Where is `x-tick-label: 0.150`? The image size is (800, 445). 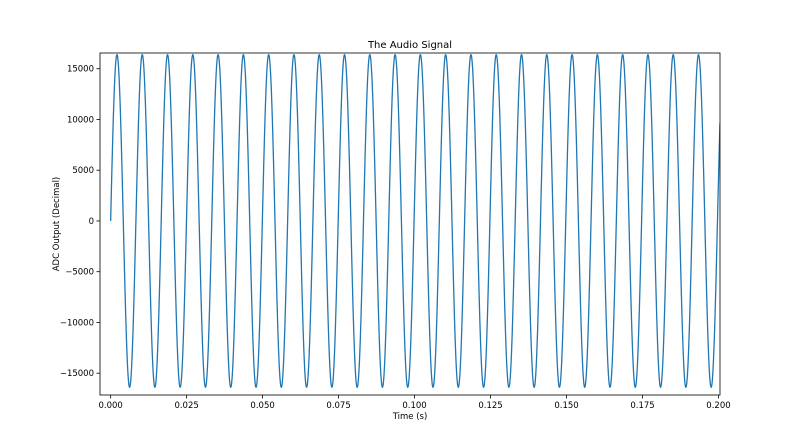 x-tick-label: 0.150 is located at coordinates (566, 406).